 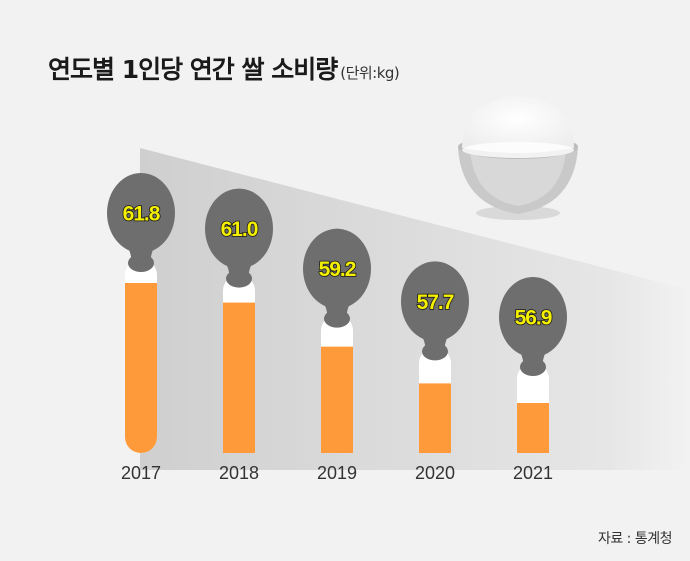 I want to click on spoon-bar-2020: 57.7, so click(x=435, y=357).